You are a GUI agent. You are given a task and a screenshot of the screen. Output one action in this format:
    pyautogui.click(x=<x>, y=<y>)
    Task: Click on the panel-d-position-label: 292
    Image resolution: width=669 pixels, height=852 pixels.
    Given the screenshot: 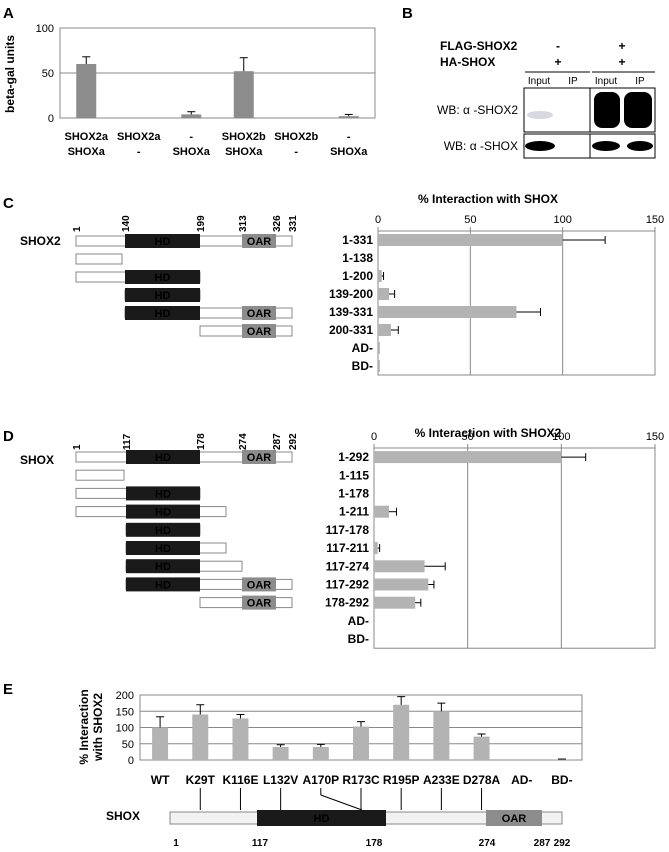 What is the action you would take?
    pyautogui.click(x=293, y=441)
    